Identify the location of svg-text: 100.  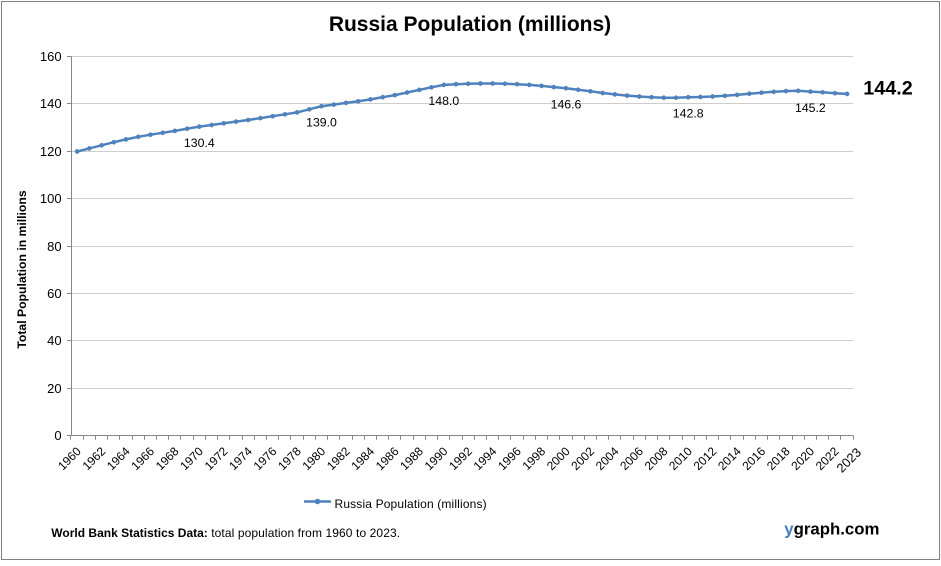
(51, 198).